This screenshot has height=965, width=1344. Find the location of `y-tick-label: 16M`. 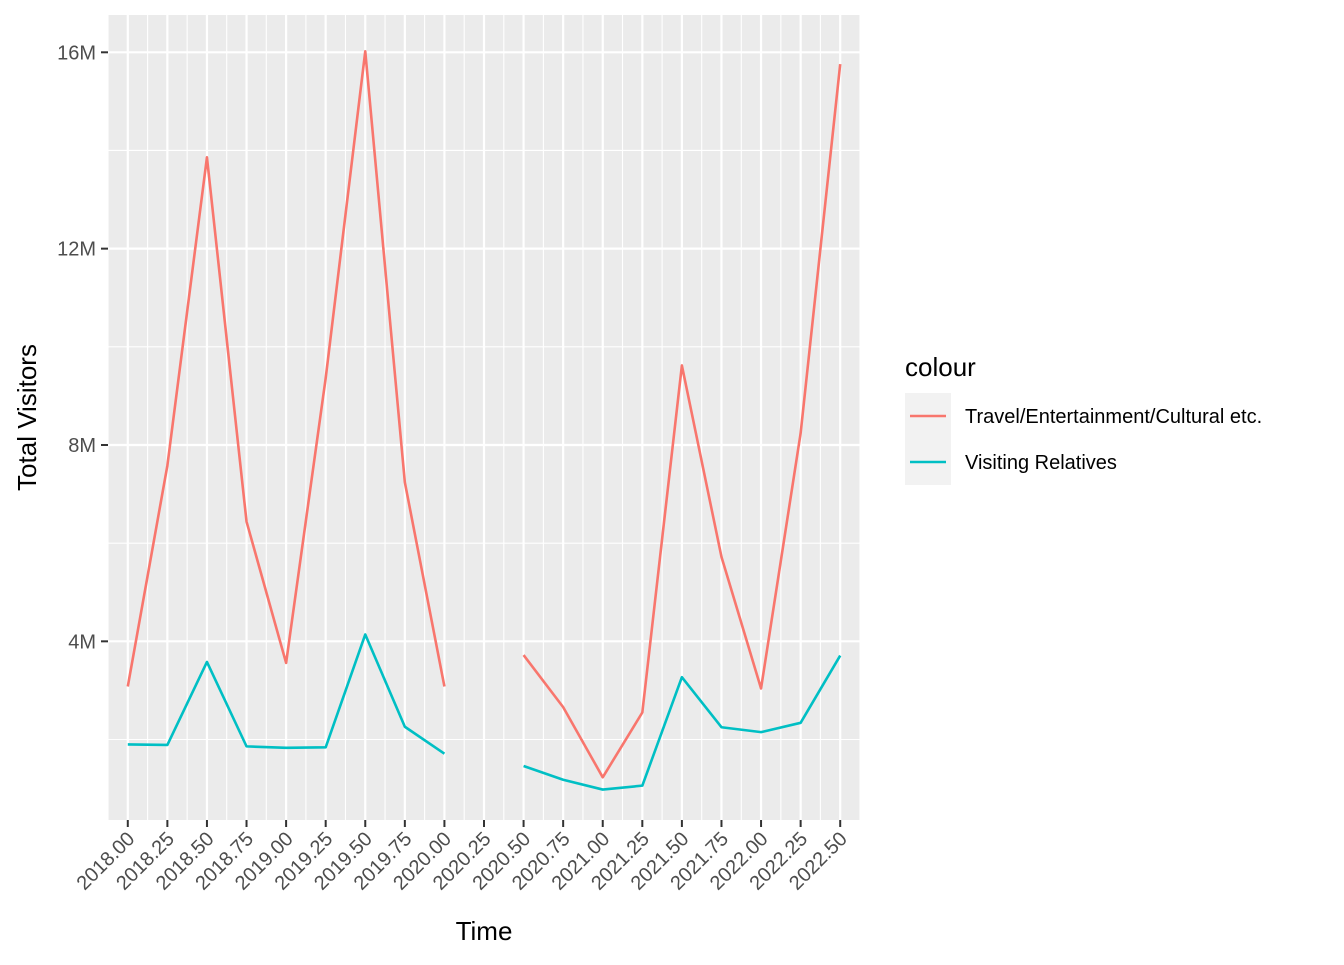

y-tick-label: 16M is located at coordinates (76, 53).